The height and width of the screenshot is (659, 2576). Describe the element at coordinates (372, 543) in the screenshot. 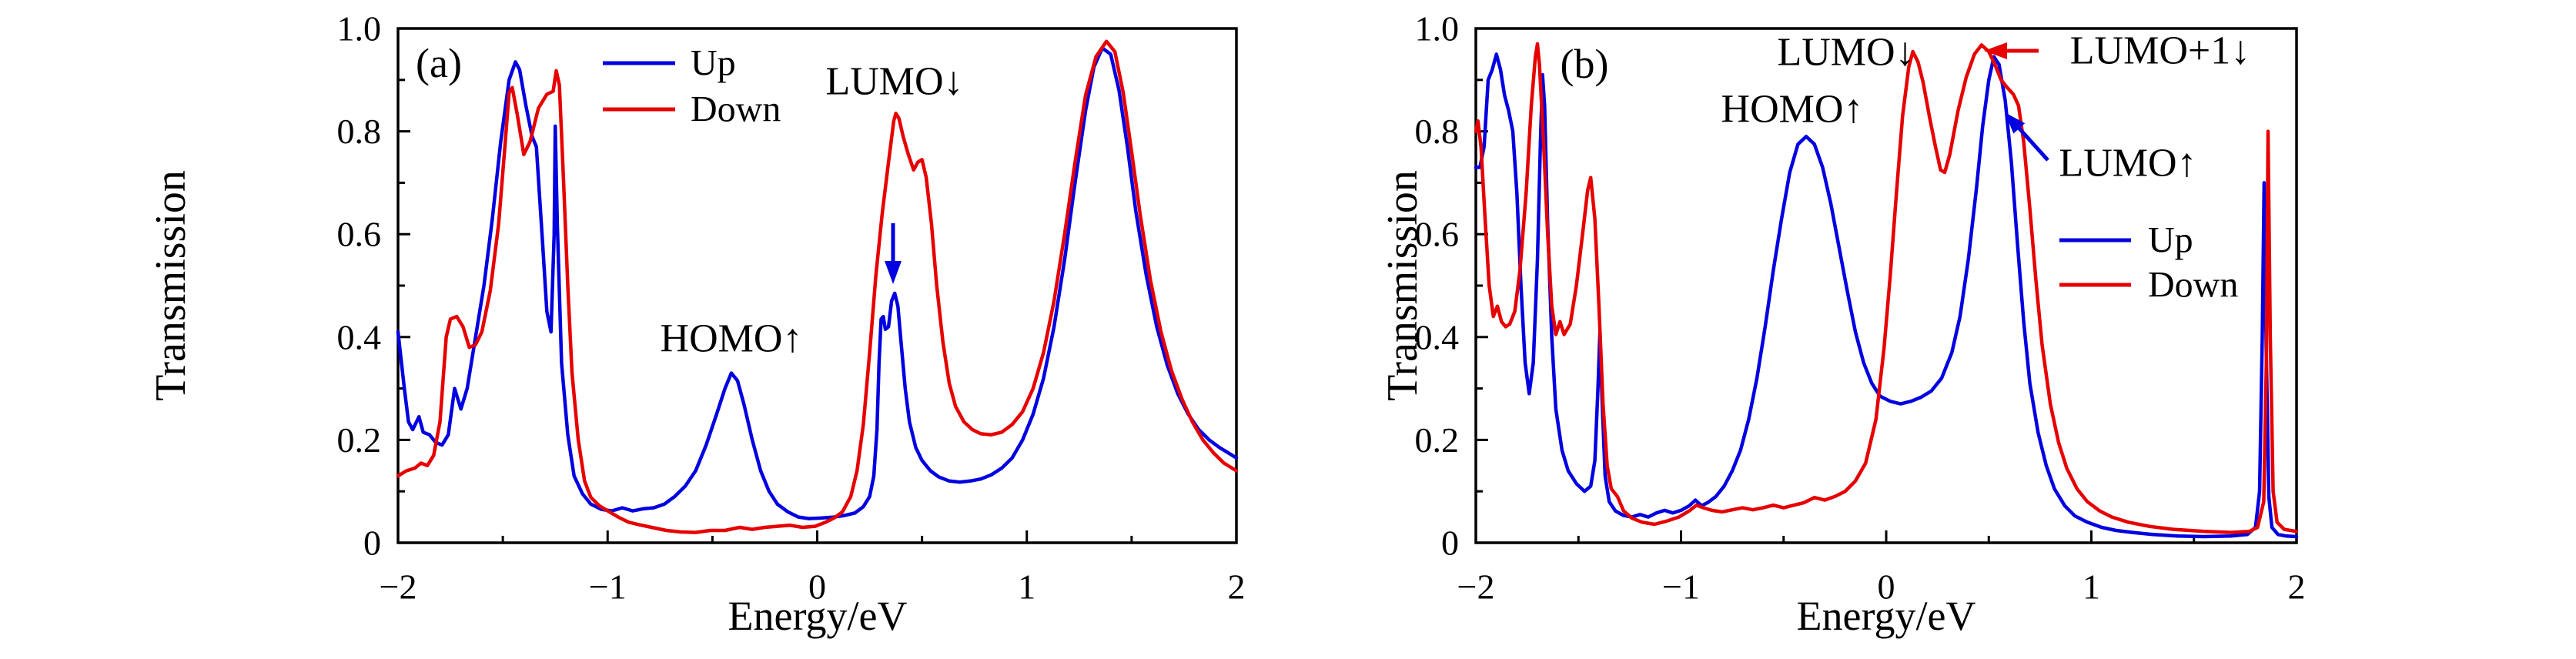

I see `y-tick-label-a: 0` at that location.